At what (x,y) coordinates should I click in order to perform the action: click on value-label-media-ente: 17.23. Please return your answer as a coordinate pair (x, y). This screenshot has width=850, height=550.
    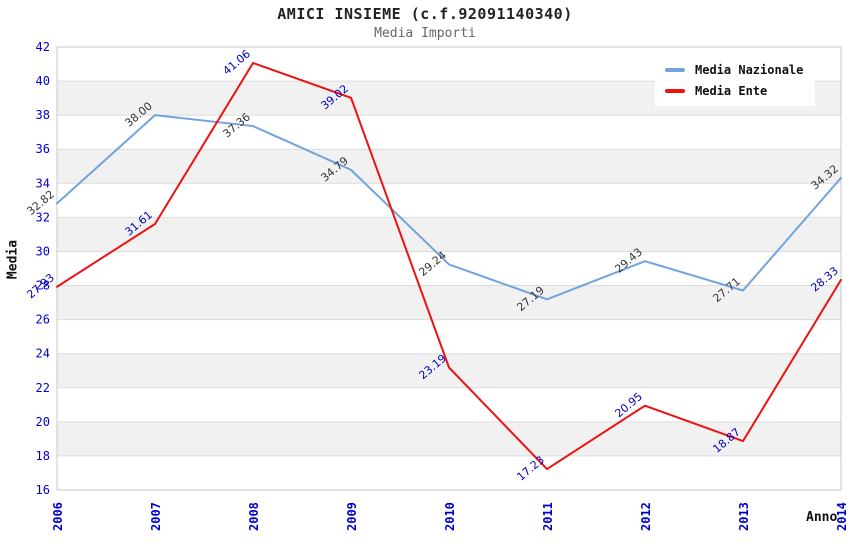
    Looking at the image, I should click on (530, 468).